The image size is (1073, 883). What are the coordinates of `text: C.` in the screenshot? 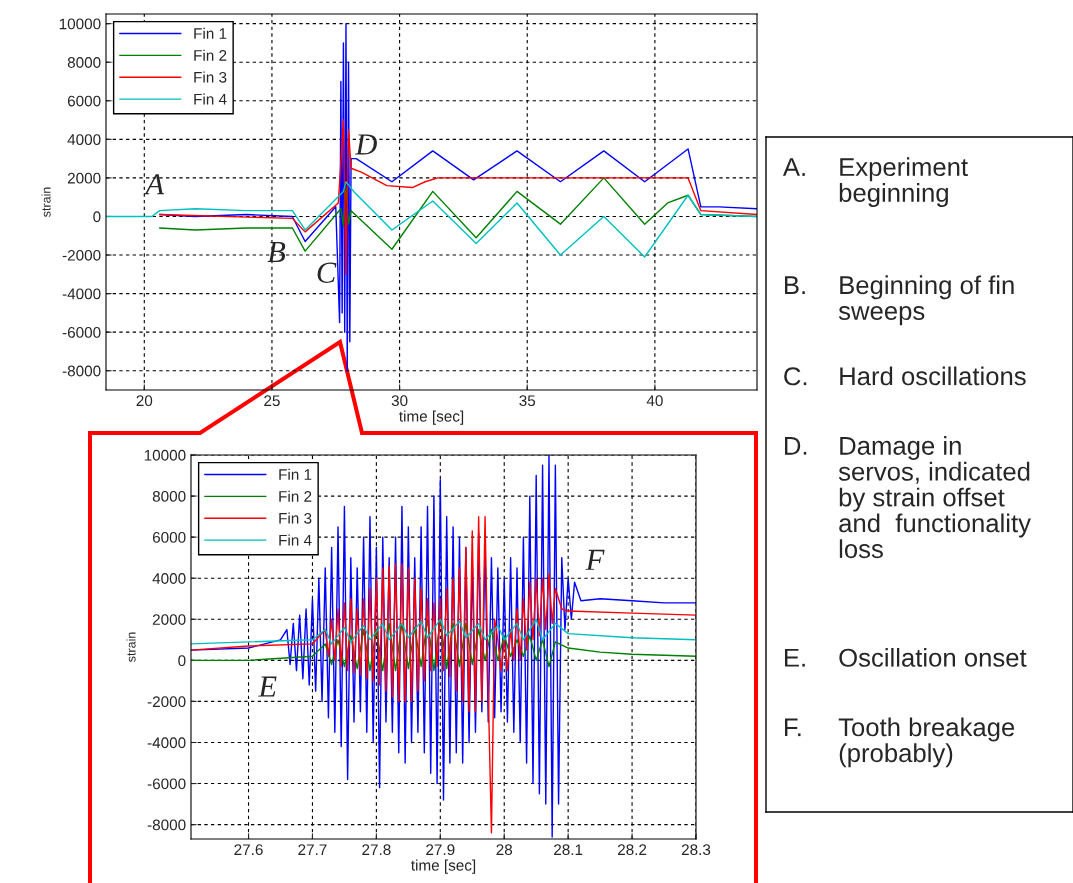 It's located at (795, 376).